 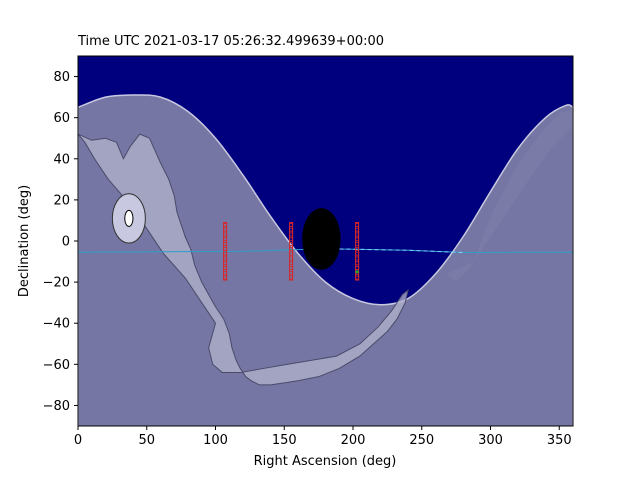 I want to click on x-tick-label: 250, so click(x=421, y=440).